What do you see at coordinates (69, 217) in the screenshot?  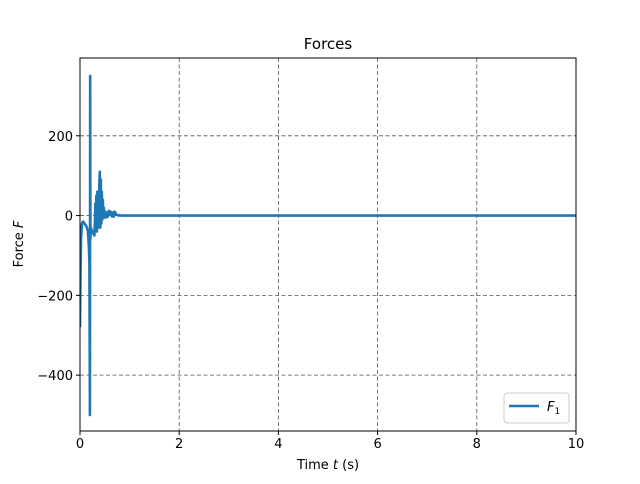 I see `y-tick-label: 0` at bounding box center [69, 217].